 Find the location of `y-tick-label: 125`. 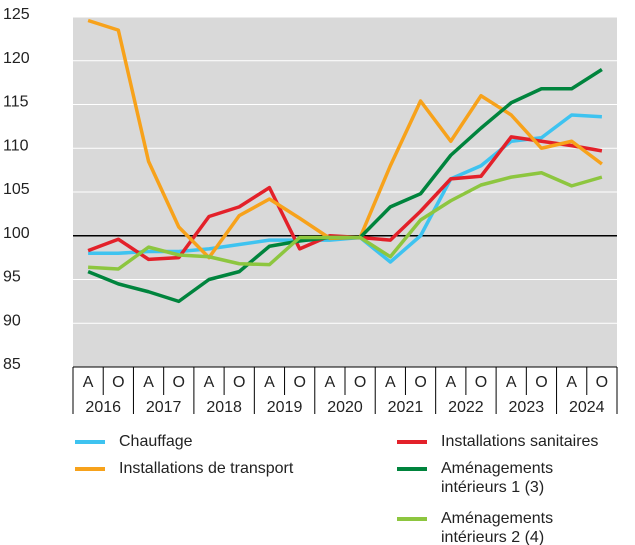

y-tick-label: 125 is located at coordinates (16, 14).